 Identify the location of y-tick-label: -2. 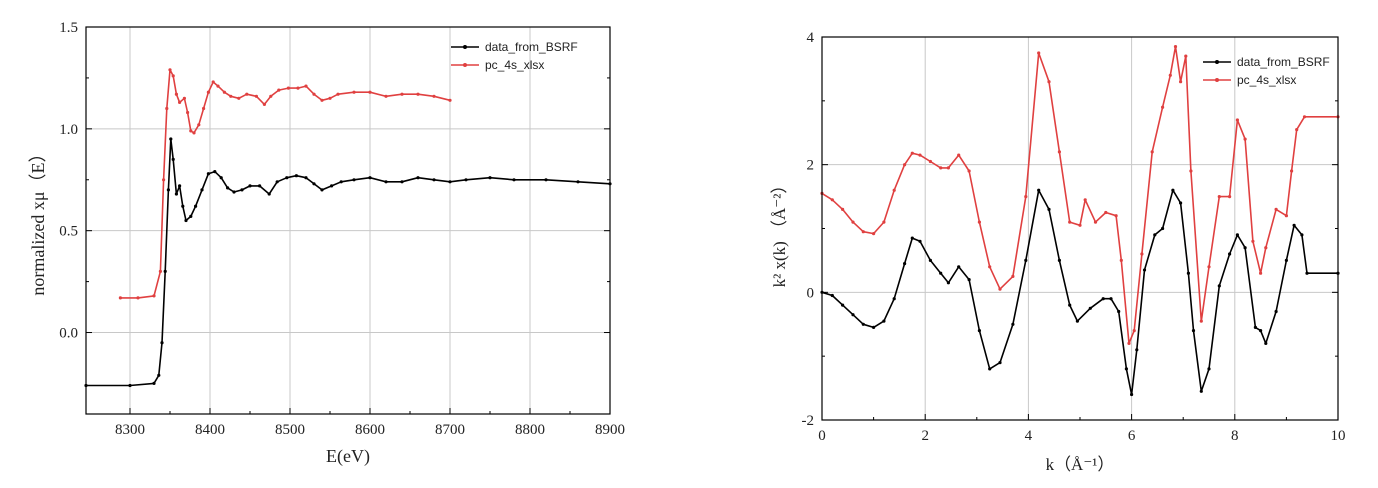
(808, 421).